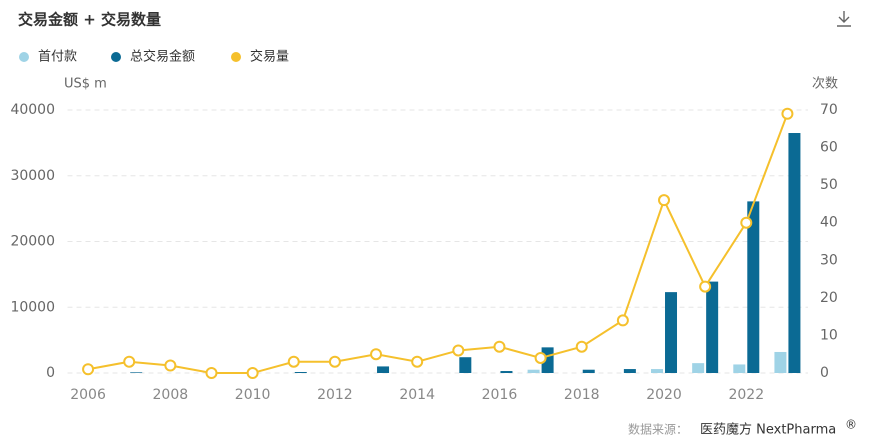 This screenshot has height=444, width=874. I want to click on y2-tick-label: 70, so click(829, 110).